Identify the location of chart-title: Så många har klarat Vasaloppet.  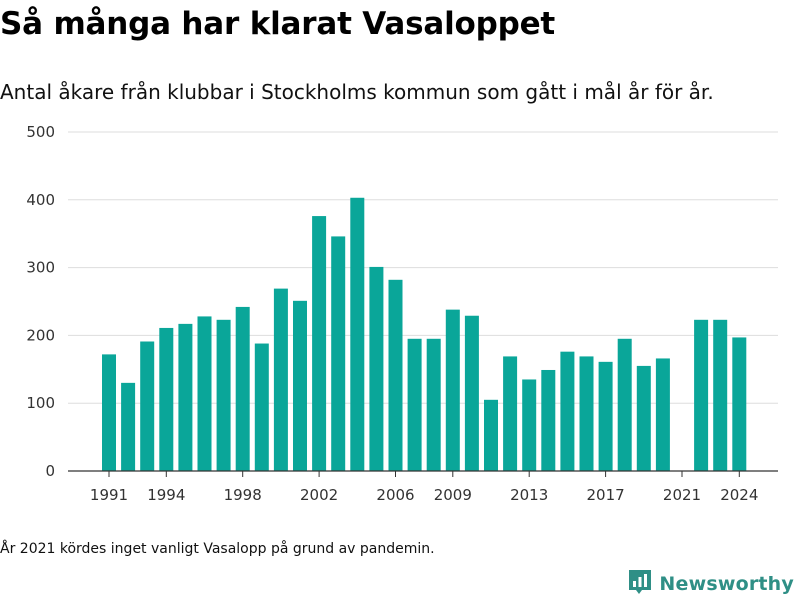
(278, 24).